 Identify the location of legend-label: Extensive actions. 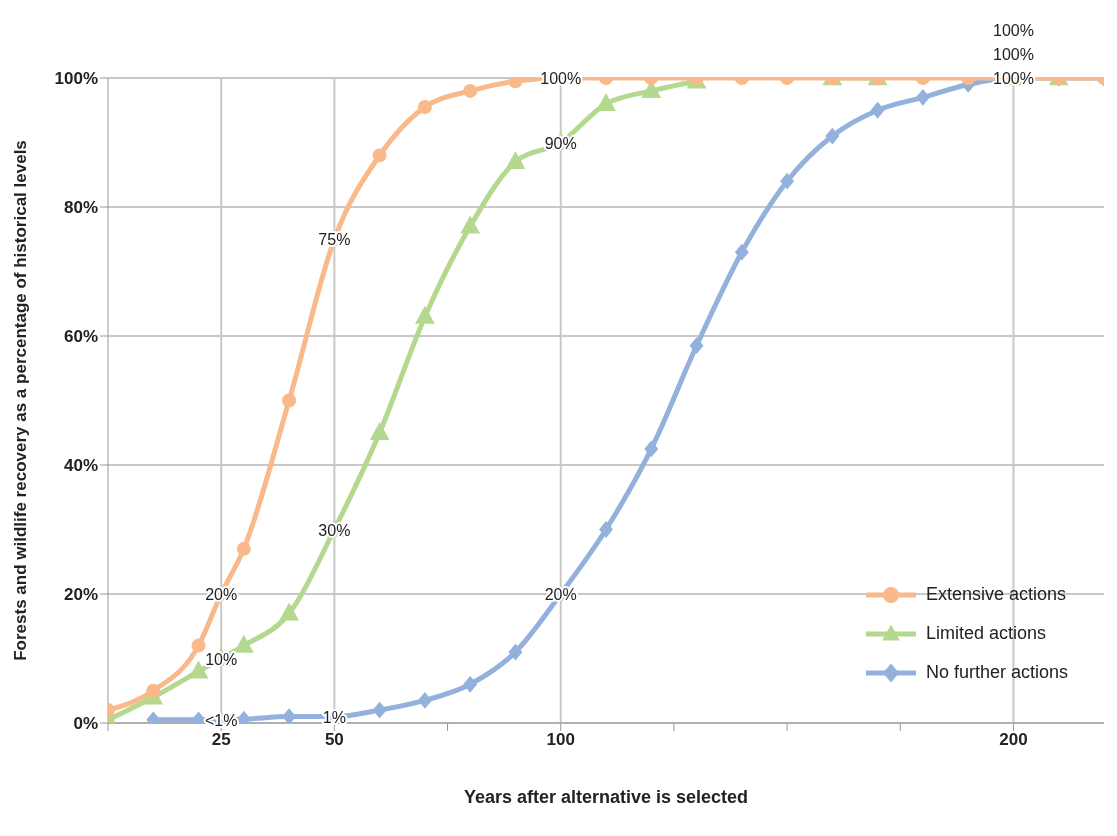
(995, 594).